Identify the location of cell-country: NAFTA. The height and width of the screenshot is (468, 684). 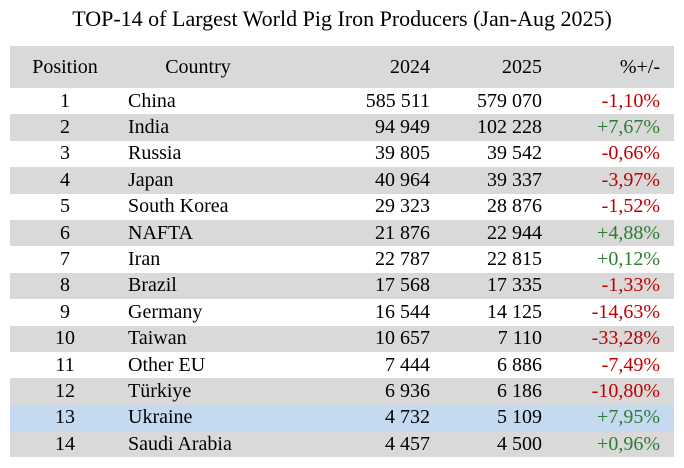
(161, 232).